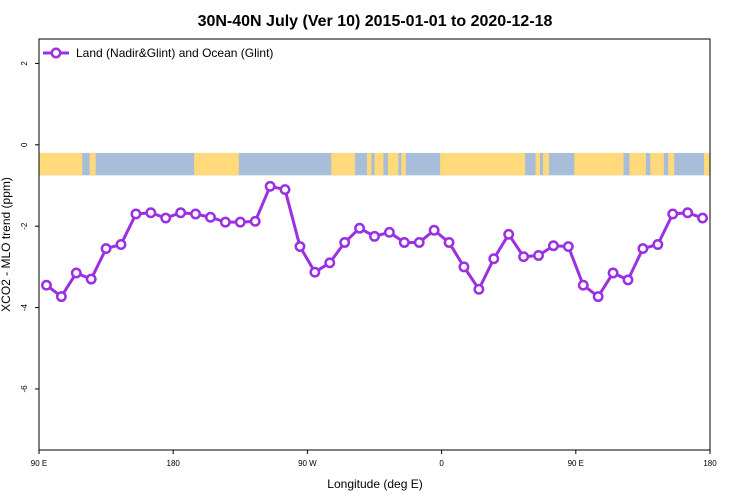 This screenshot has height=500, width=750. I want to click on y-axis: 2 0 -2 -4 -6, so click(29, 227).